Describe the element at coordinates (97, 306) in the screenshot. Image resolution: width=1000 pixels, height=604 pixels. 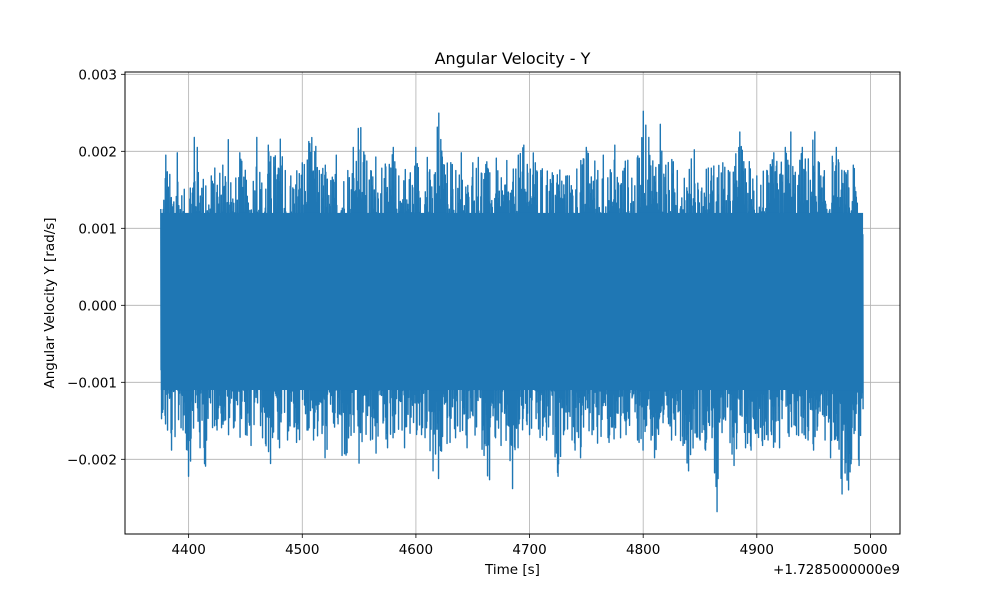
I see `y-tick-label: 0.000` at that location.